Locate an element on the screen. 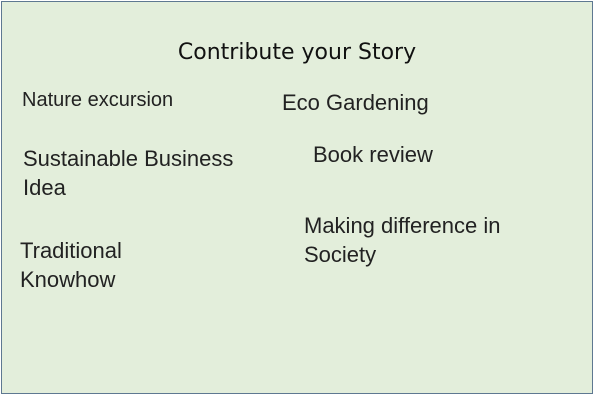  topic-traditional-knowhow: Traditional Knowhow is located at coordinates (71, 265).